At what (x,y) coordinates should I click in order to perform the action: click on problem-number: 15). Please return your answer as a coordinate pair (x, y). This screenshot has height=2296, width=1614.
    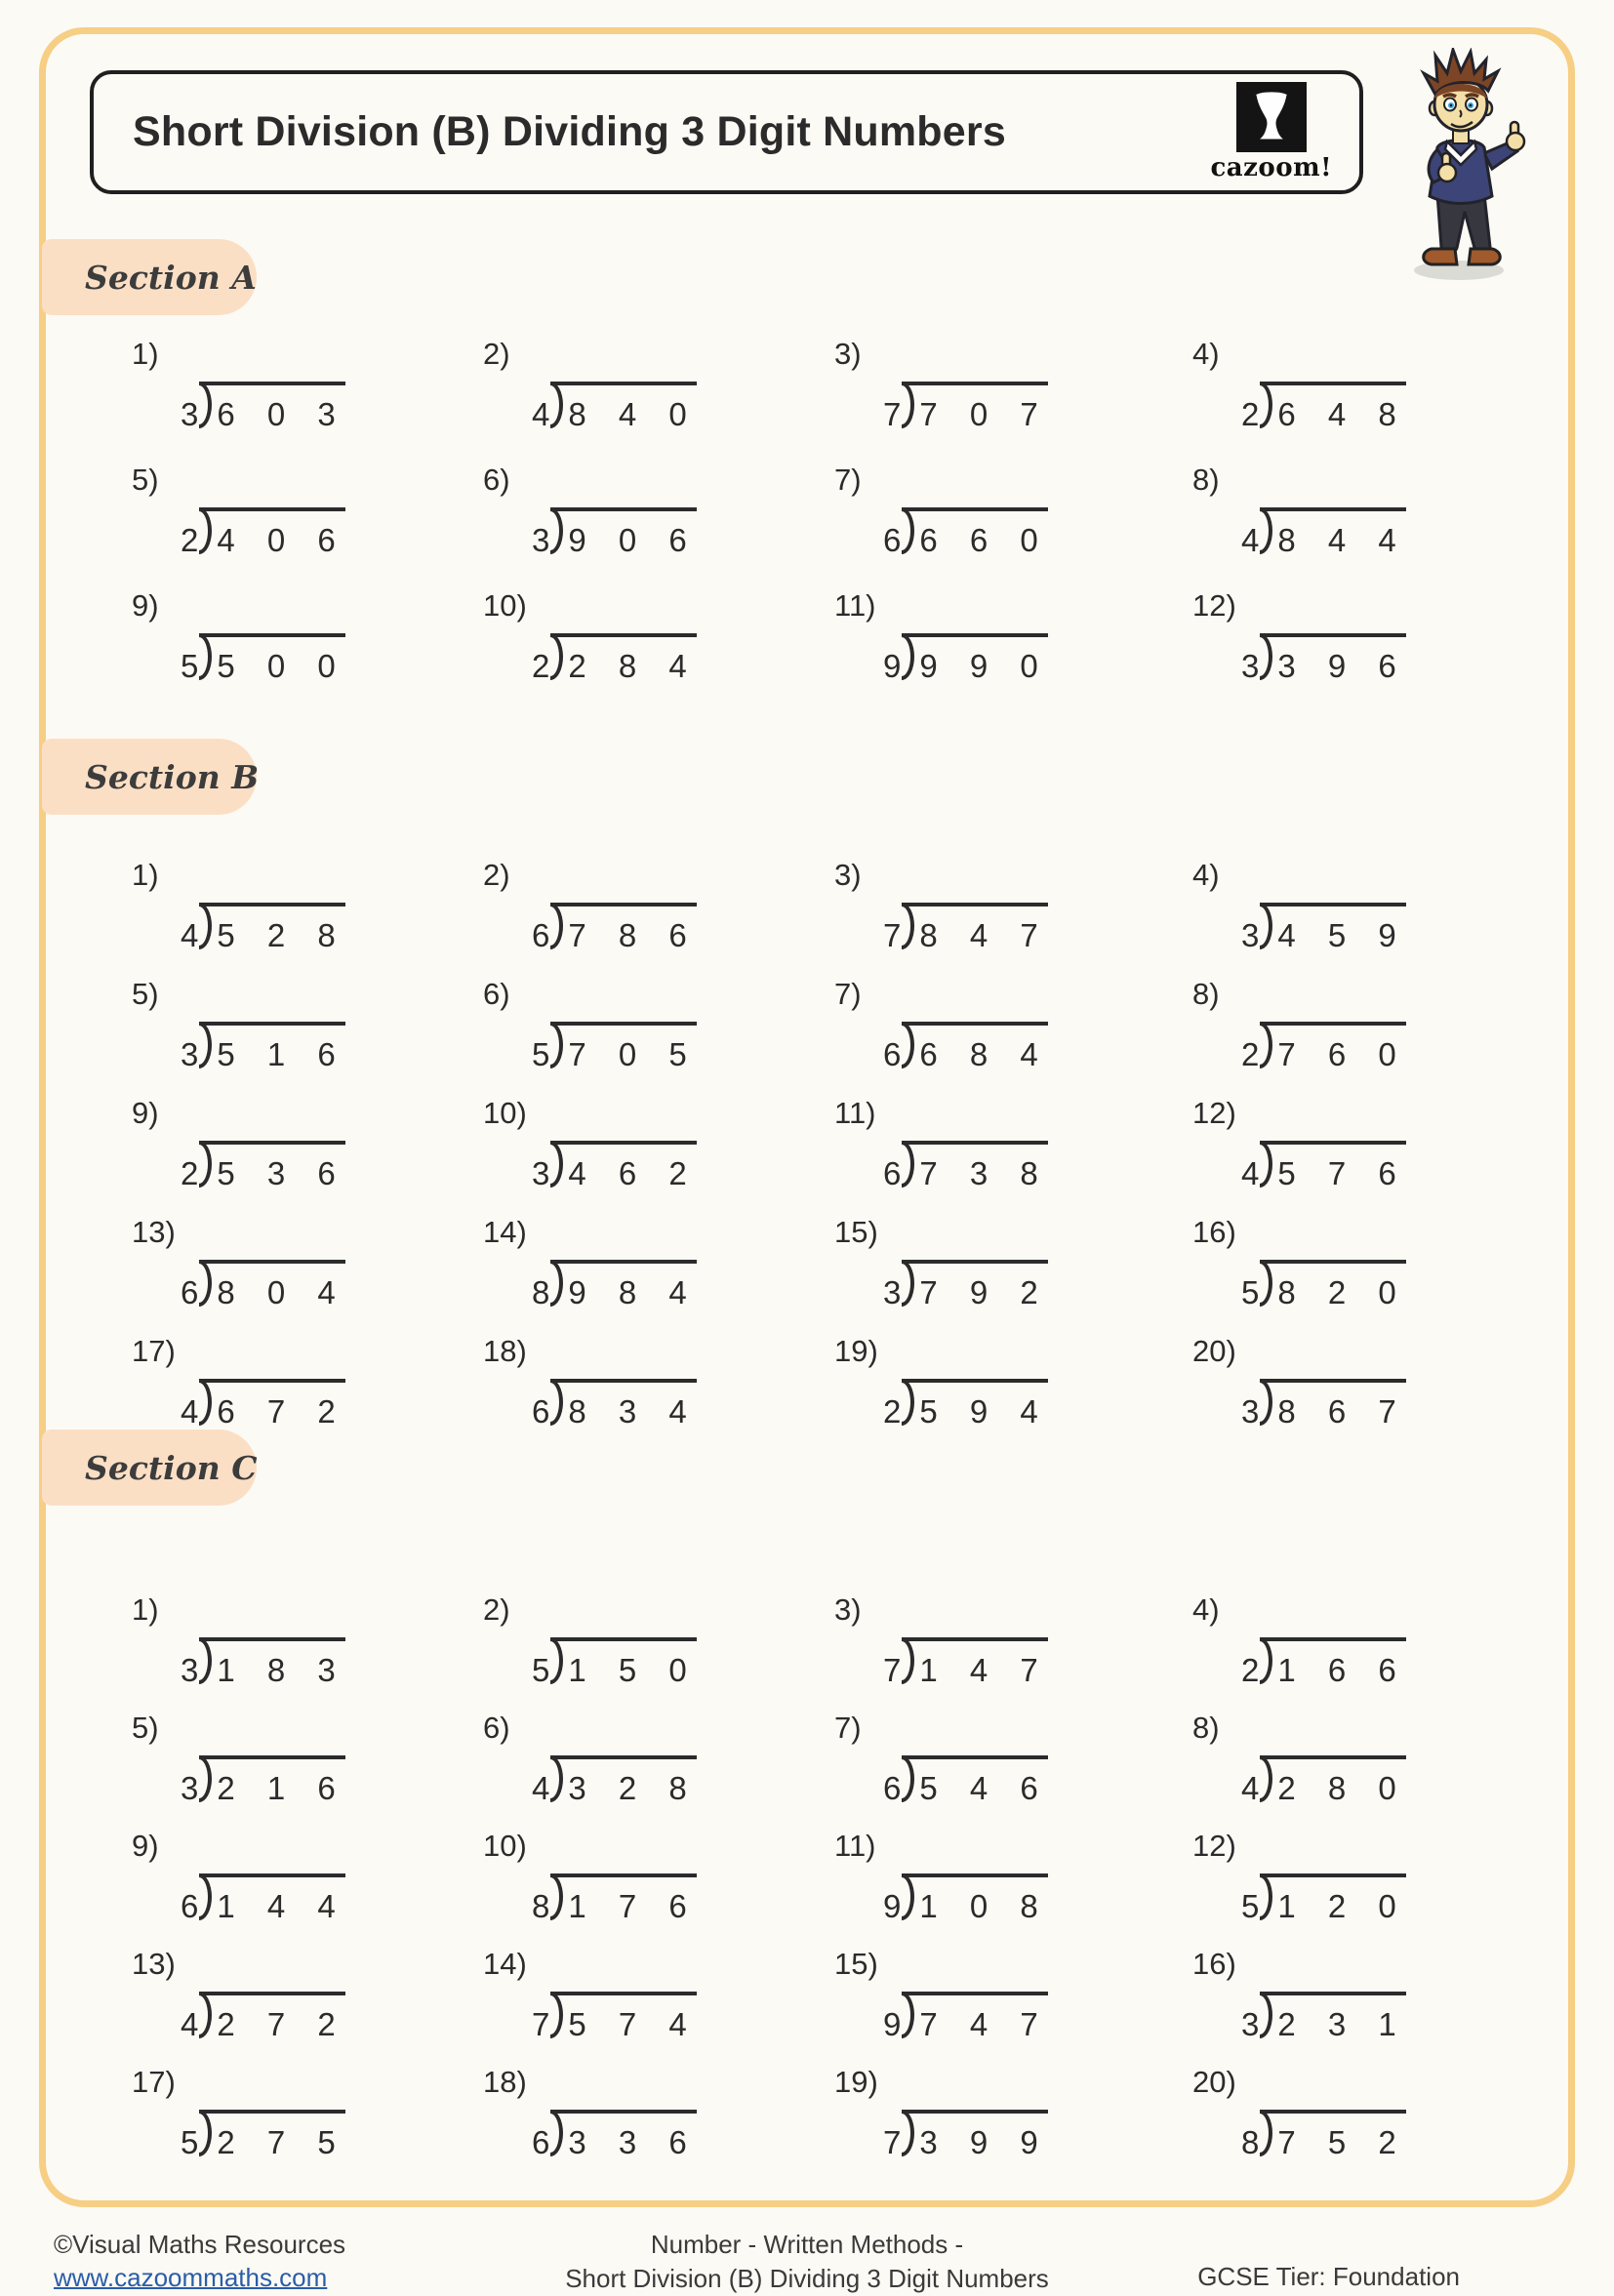
    Looking at the image, I should click on (856, 1964).